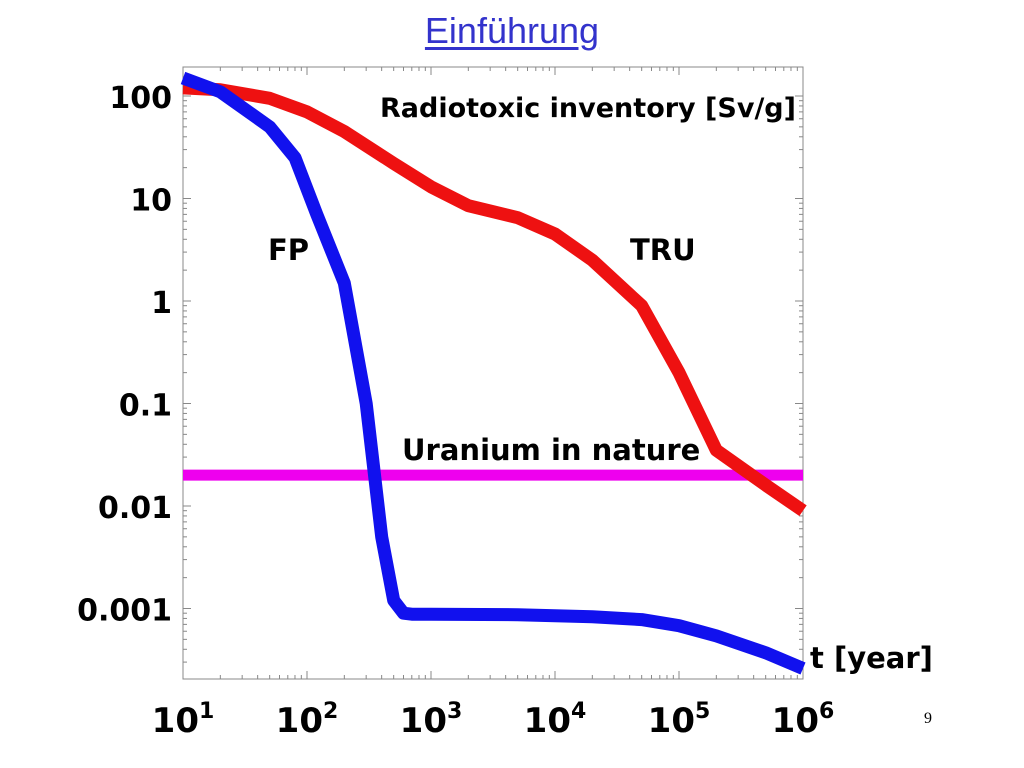 Image resolution: width=1024 pixels, height=768 pixels. What do you see at coordinates (135, 508) in the screenshot?
I see `y-tick-label: 0.01` at bounding box center [135, 508].